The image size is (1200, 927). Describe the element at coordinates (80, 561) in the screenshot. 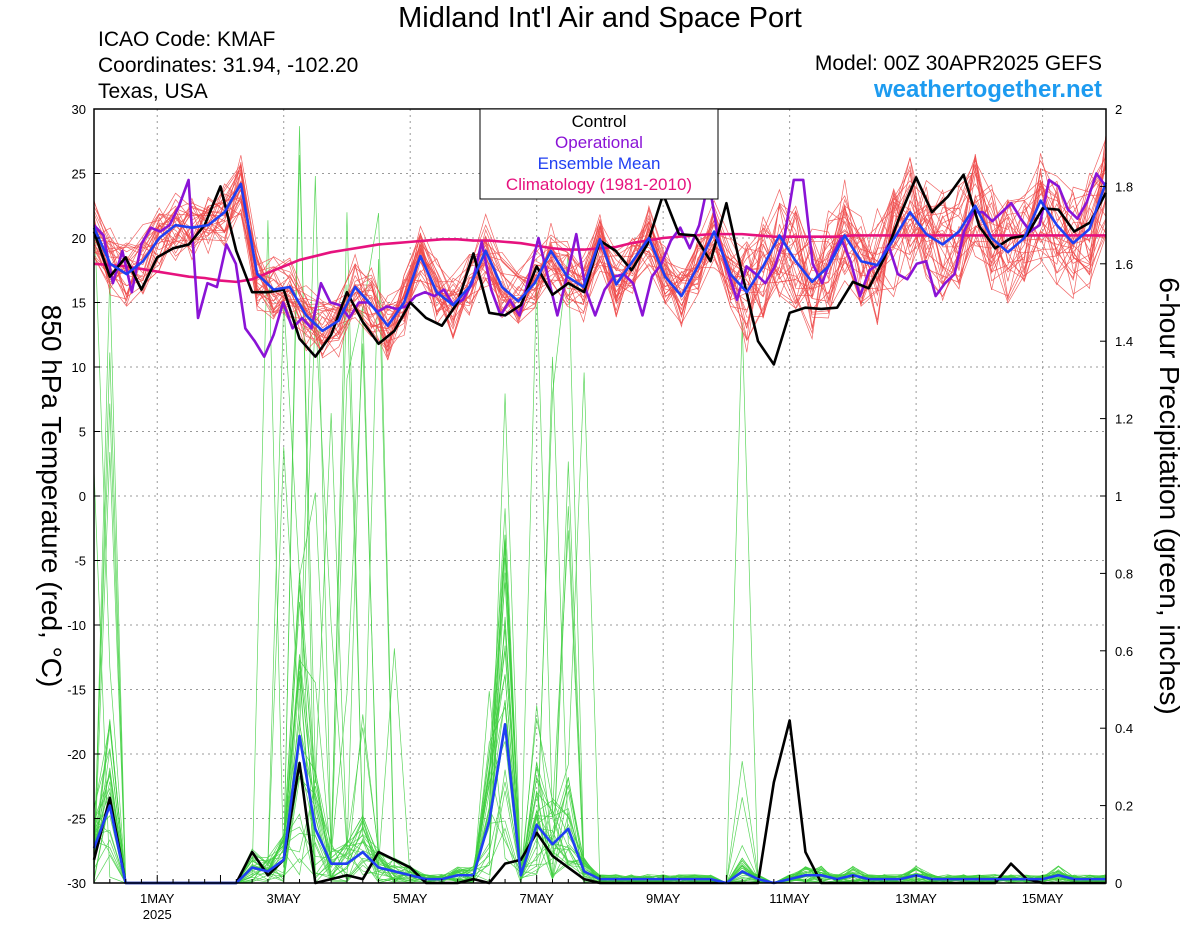

I see `y-tick-label-left: -5` at that location.